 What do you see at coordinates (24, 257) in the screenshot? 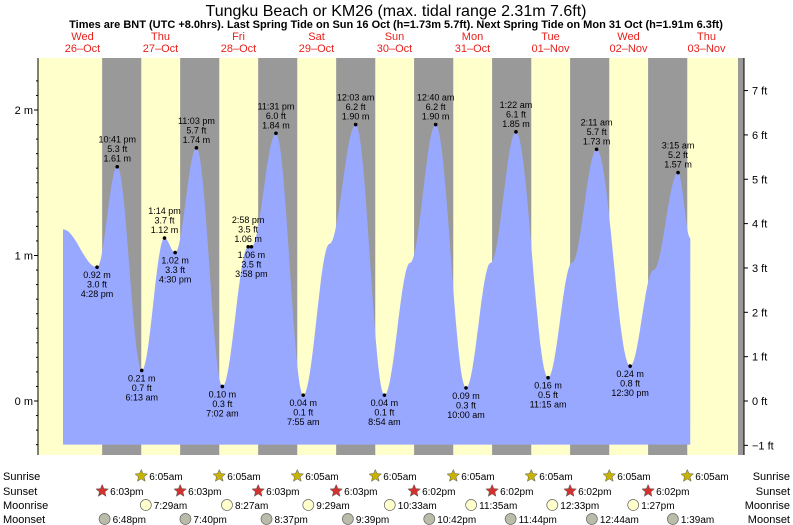
I see `y-tick-label-m: 1 m` at bounding box center [24, 257].